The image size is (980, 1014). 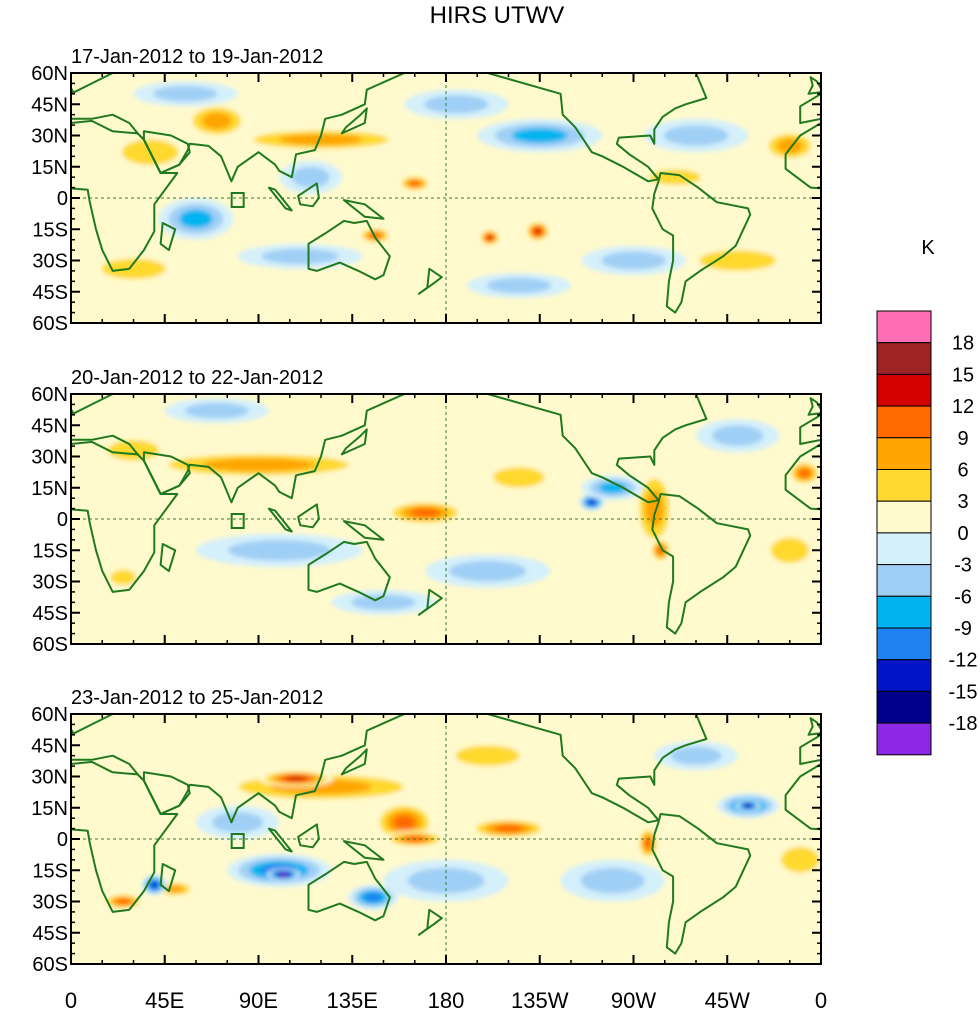 What do you see at coordinates (962, 502) in the screenshot?
I see `colorbar-level-label: 3` at bounding box center [962, 502].